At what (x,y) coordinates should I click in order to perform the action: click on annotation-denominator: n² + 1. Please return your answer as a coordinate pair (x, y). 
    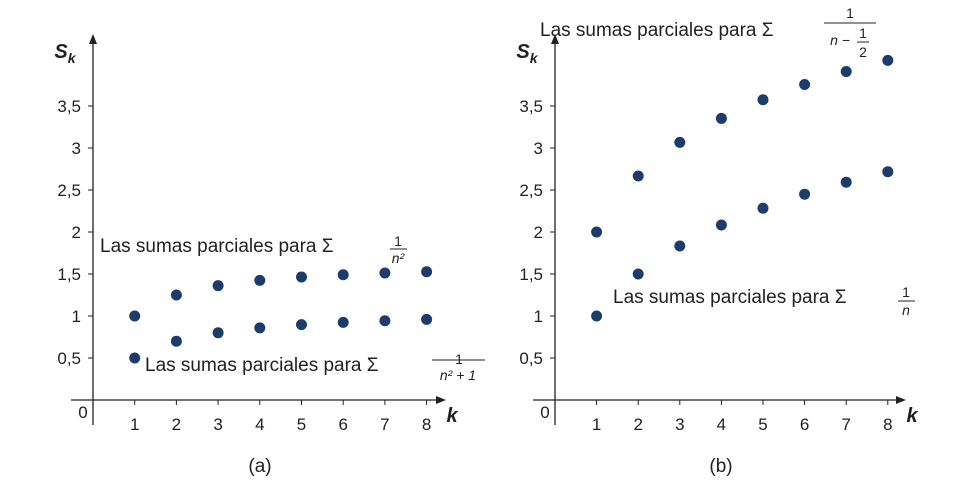
    Looking at the image, I should click on (458, 375).